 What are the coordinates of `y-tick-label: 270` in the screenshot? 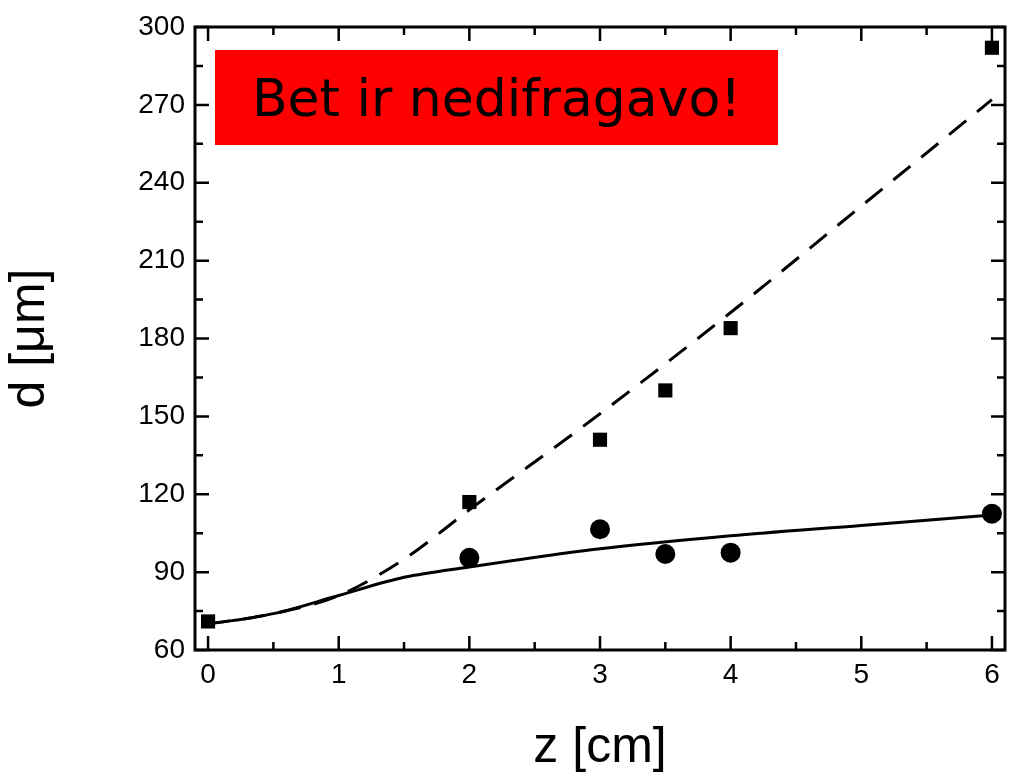 It's located at (161, 103).